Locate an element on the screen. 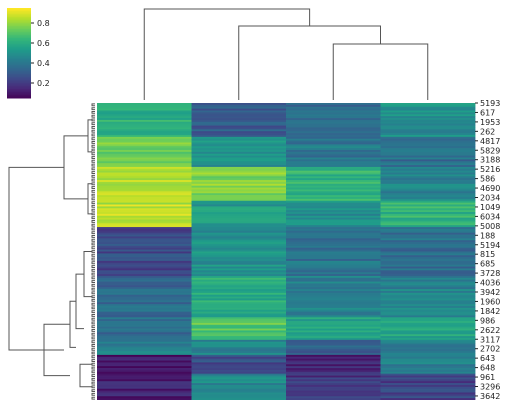 The image size is (529, 400). row-label: 643 is located at coordinates (487, 358).